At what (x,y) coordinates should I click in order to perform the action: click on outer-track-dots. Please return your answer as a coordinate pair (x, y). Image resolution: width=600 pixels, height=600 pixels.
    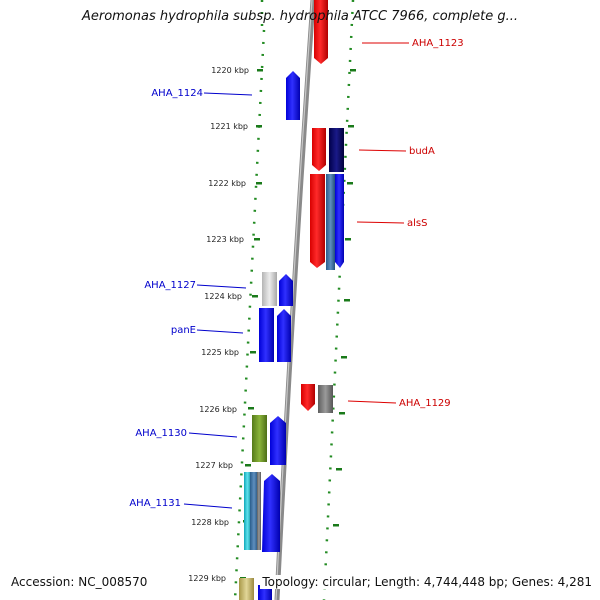
    Looking at the image, I should click on (338, 300).